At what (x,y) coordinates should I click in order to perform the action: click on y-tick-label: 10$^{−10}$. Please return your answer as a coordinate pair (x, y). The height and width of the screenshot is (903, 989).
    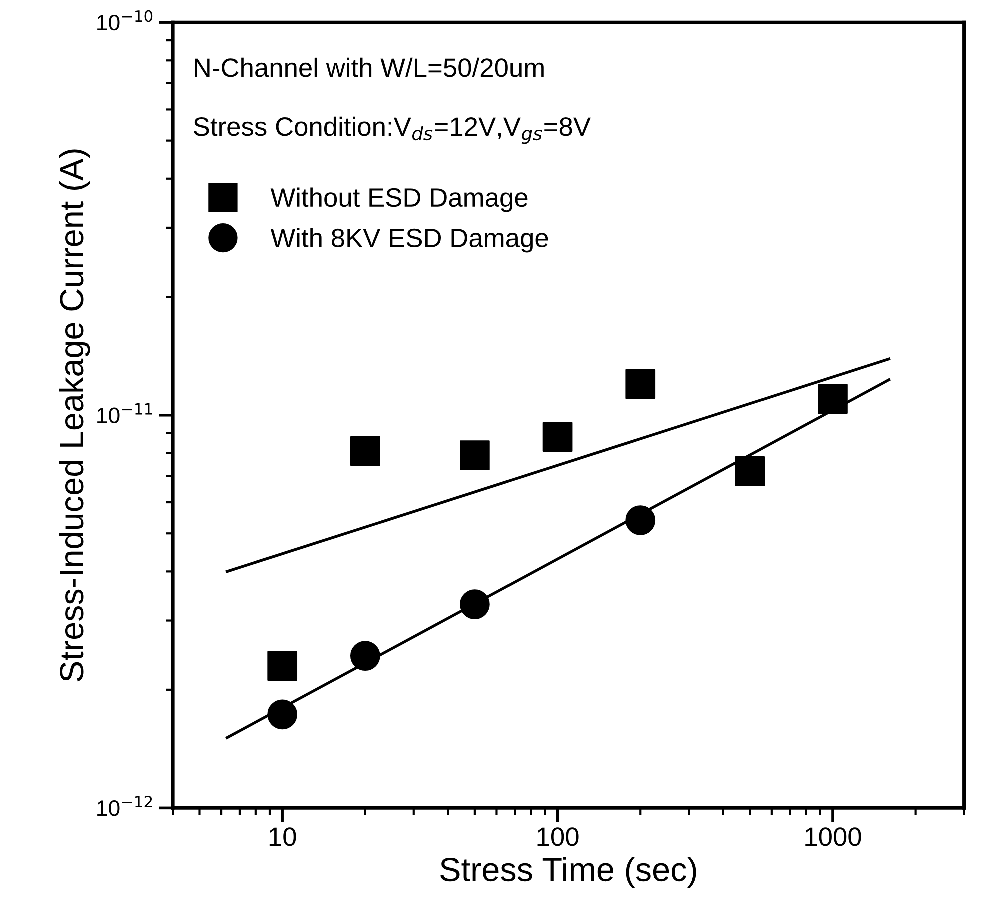
    Looking at the image, I should click on (125, 20).